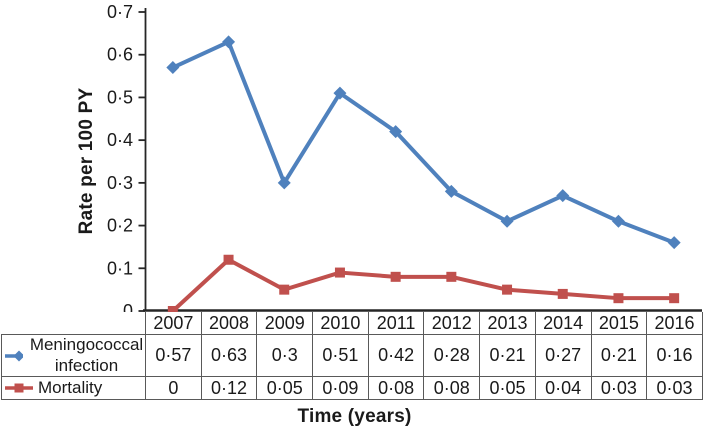  I want to click on legend-cell: Mortality, so click(73, 388).